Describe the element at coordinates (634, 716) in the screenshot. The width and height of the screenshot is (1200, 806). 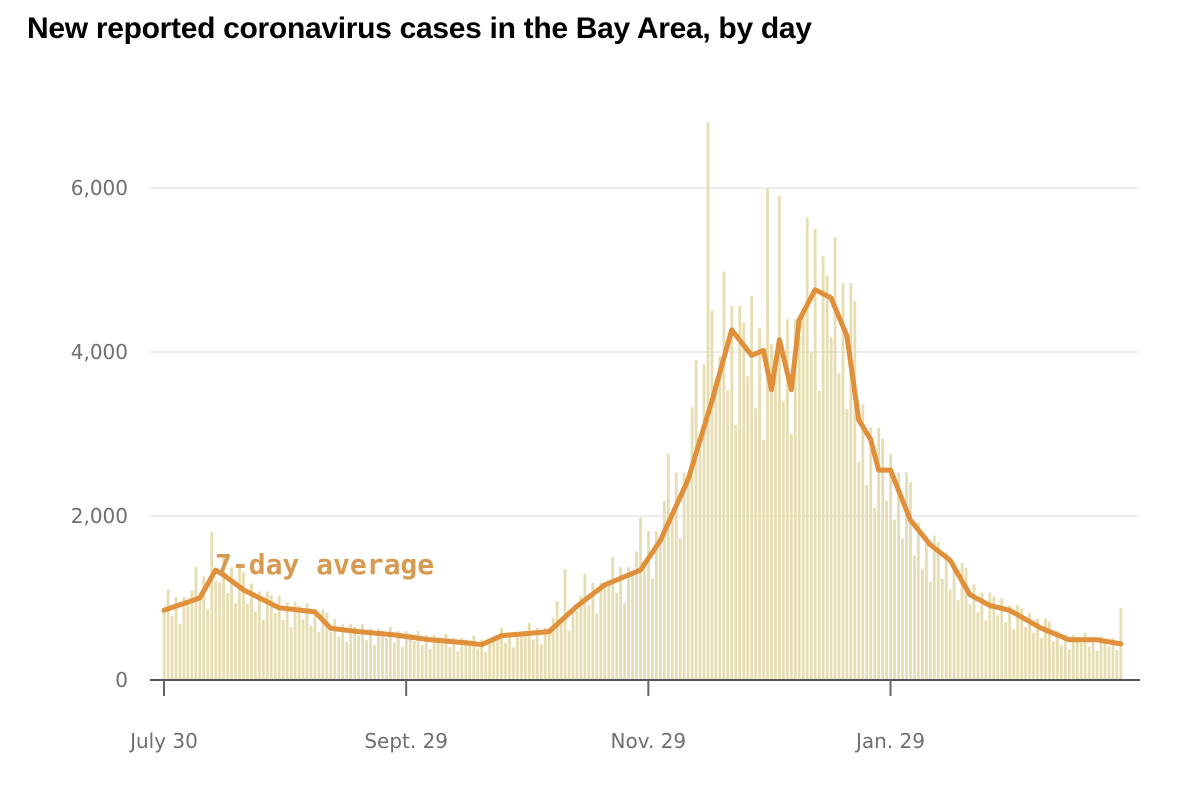
I see `x-axis: July 30 Sept. 29 Nov. 29 Jan. 29` at that location.